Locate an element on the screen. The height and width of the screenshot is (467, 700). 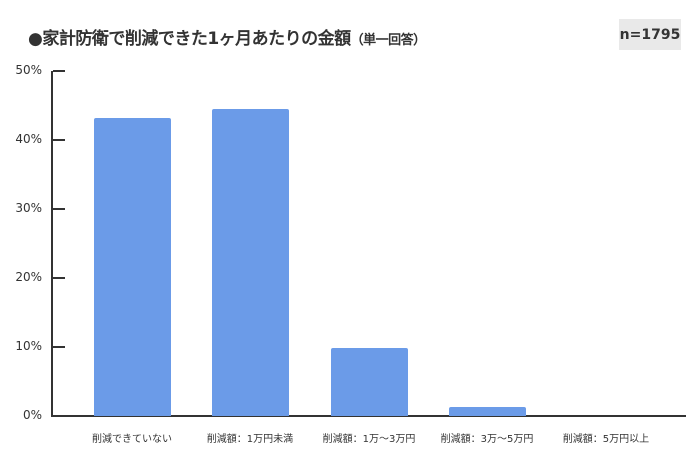
y-tick-label: 0% is located at coordinates (32, 415).